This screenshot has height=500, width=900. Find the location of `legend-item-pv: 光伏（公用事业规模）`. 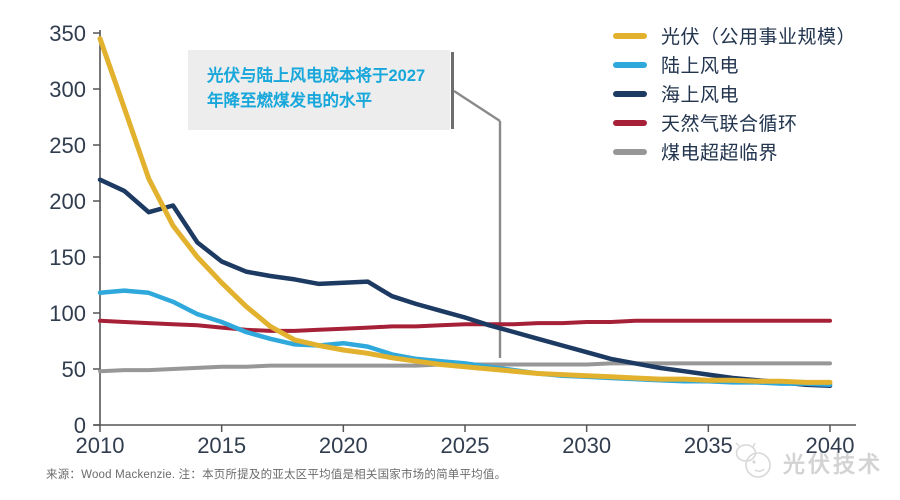

legend-item-pv: 光伏（公用事业规模） is located at coordinates (734, 35).